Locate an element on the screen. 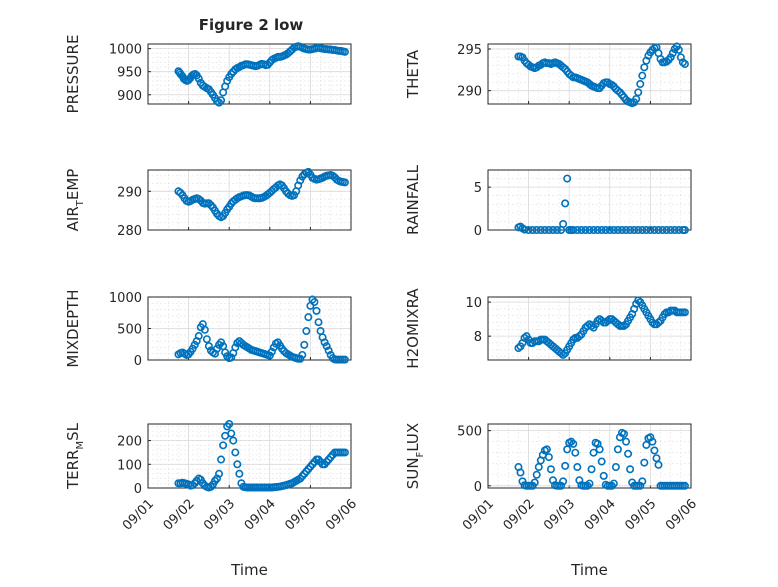 Image resolution: width=778 pixels, height=587 pixels. subplot-6: 8 10 H2OMIXRA is located at coordinates (548, 328).